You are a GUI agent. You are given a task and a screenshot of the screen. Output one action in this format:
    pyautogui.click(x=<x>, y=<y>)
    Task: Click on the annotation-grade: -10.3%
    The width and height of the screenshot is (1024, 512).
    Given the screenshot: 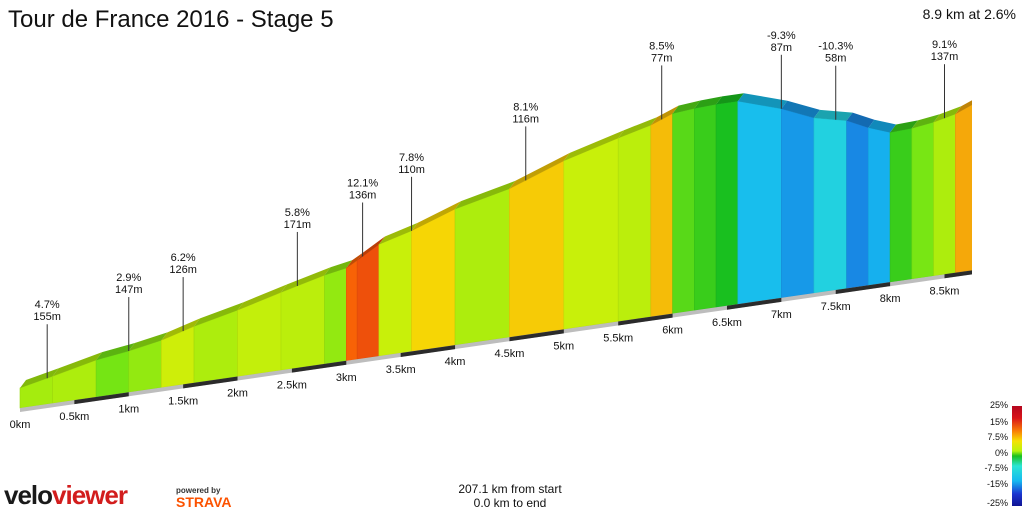 What is the action you would take?
    pyautogui.click(x=835, y=47)
    